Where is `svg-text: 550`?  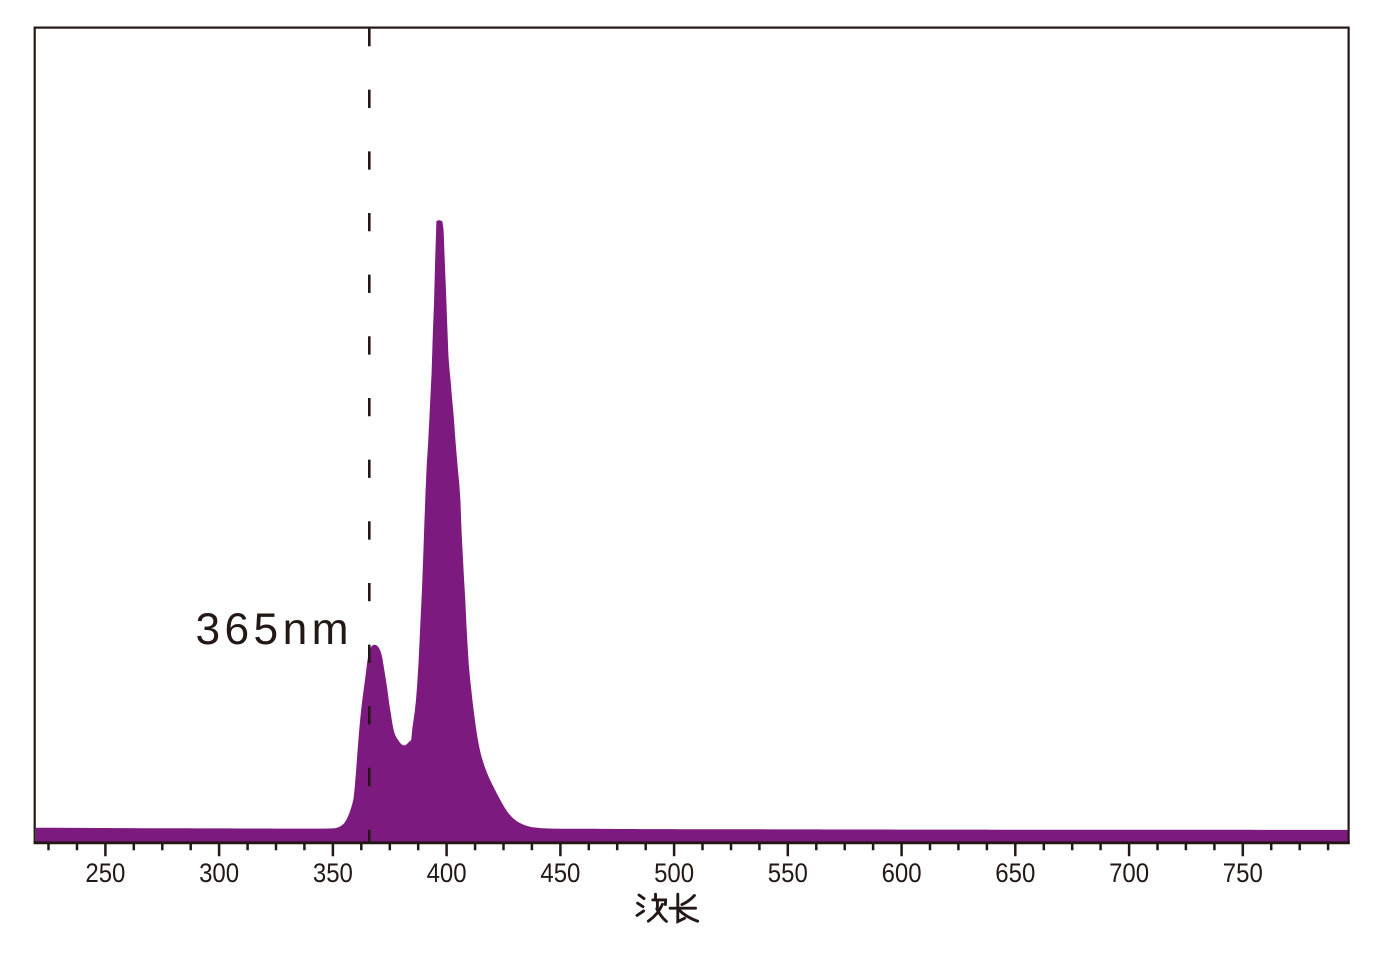 svg-text: 550 is located at coordinates (788, 873).